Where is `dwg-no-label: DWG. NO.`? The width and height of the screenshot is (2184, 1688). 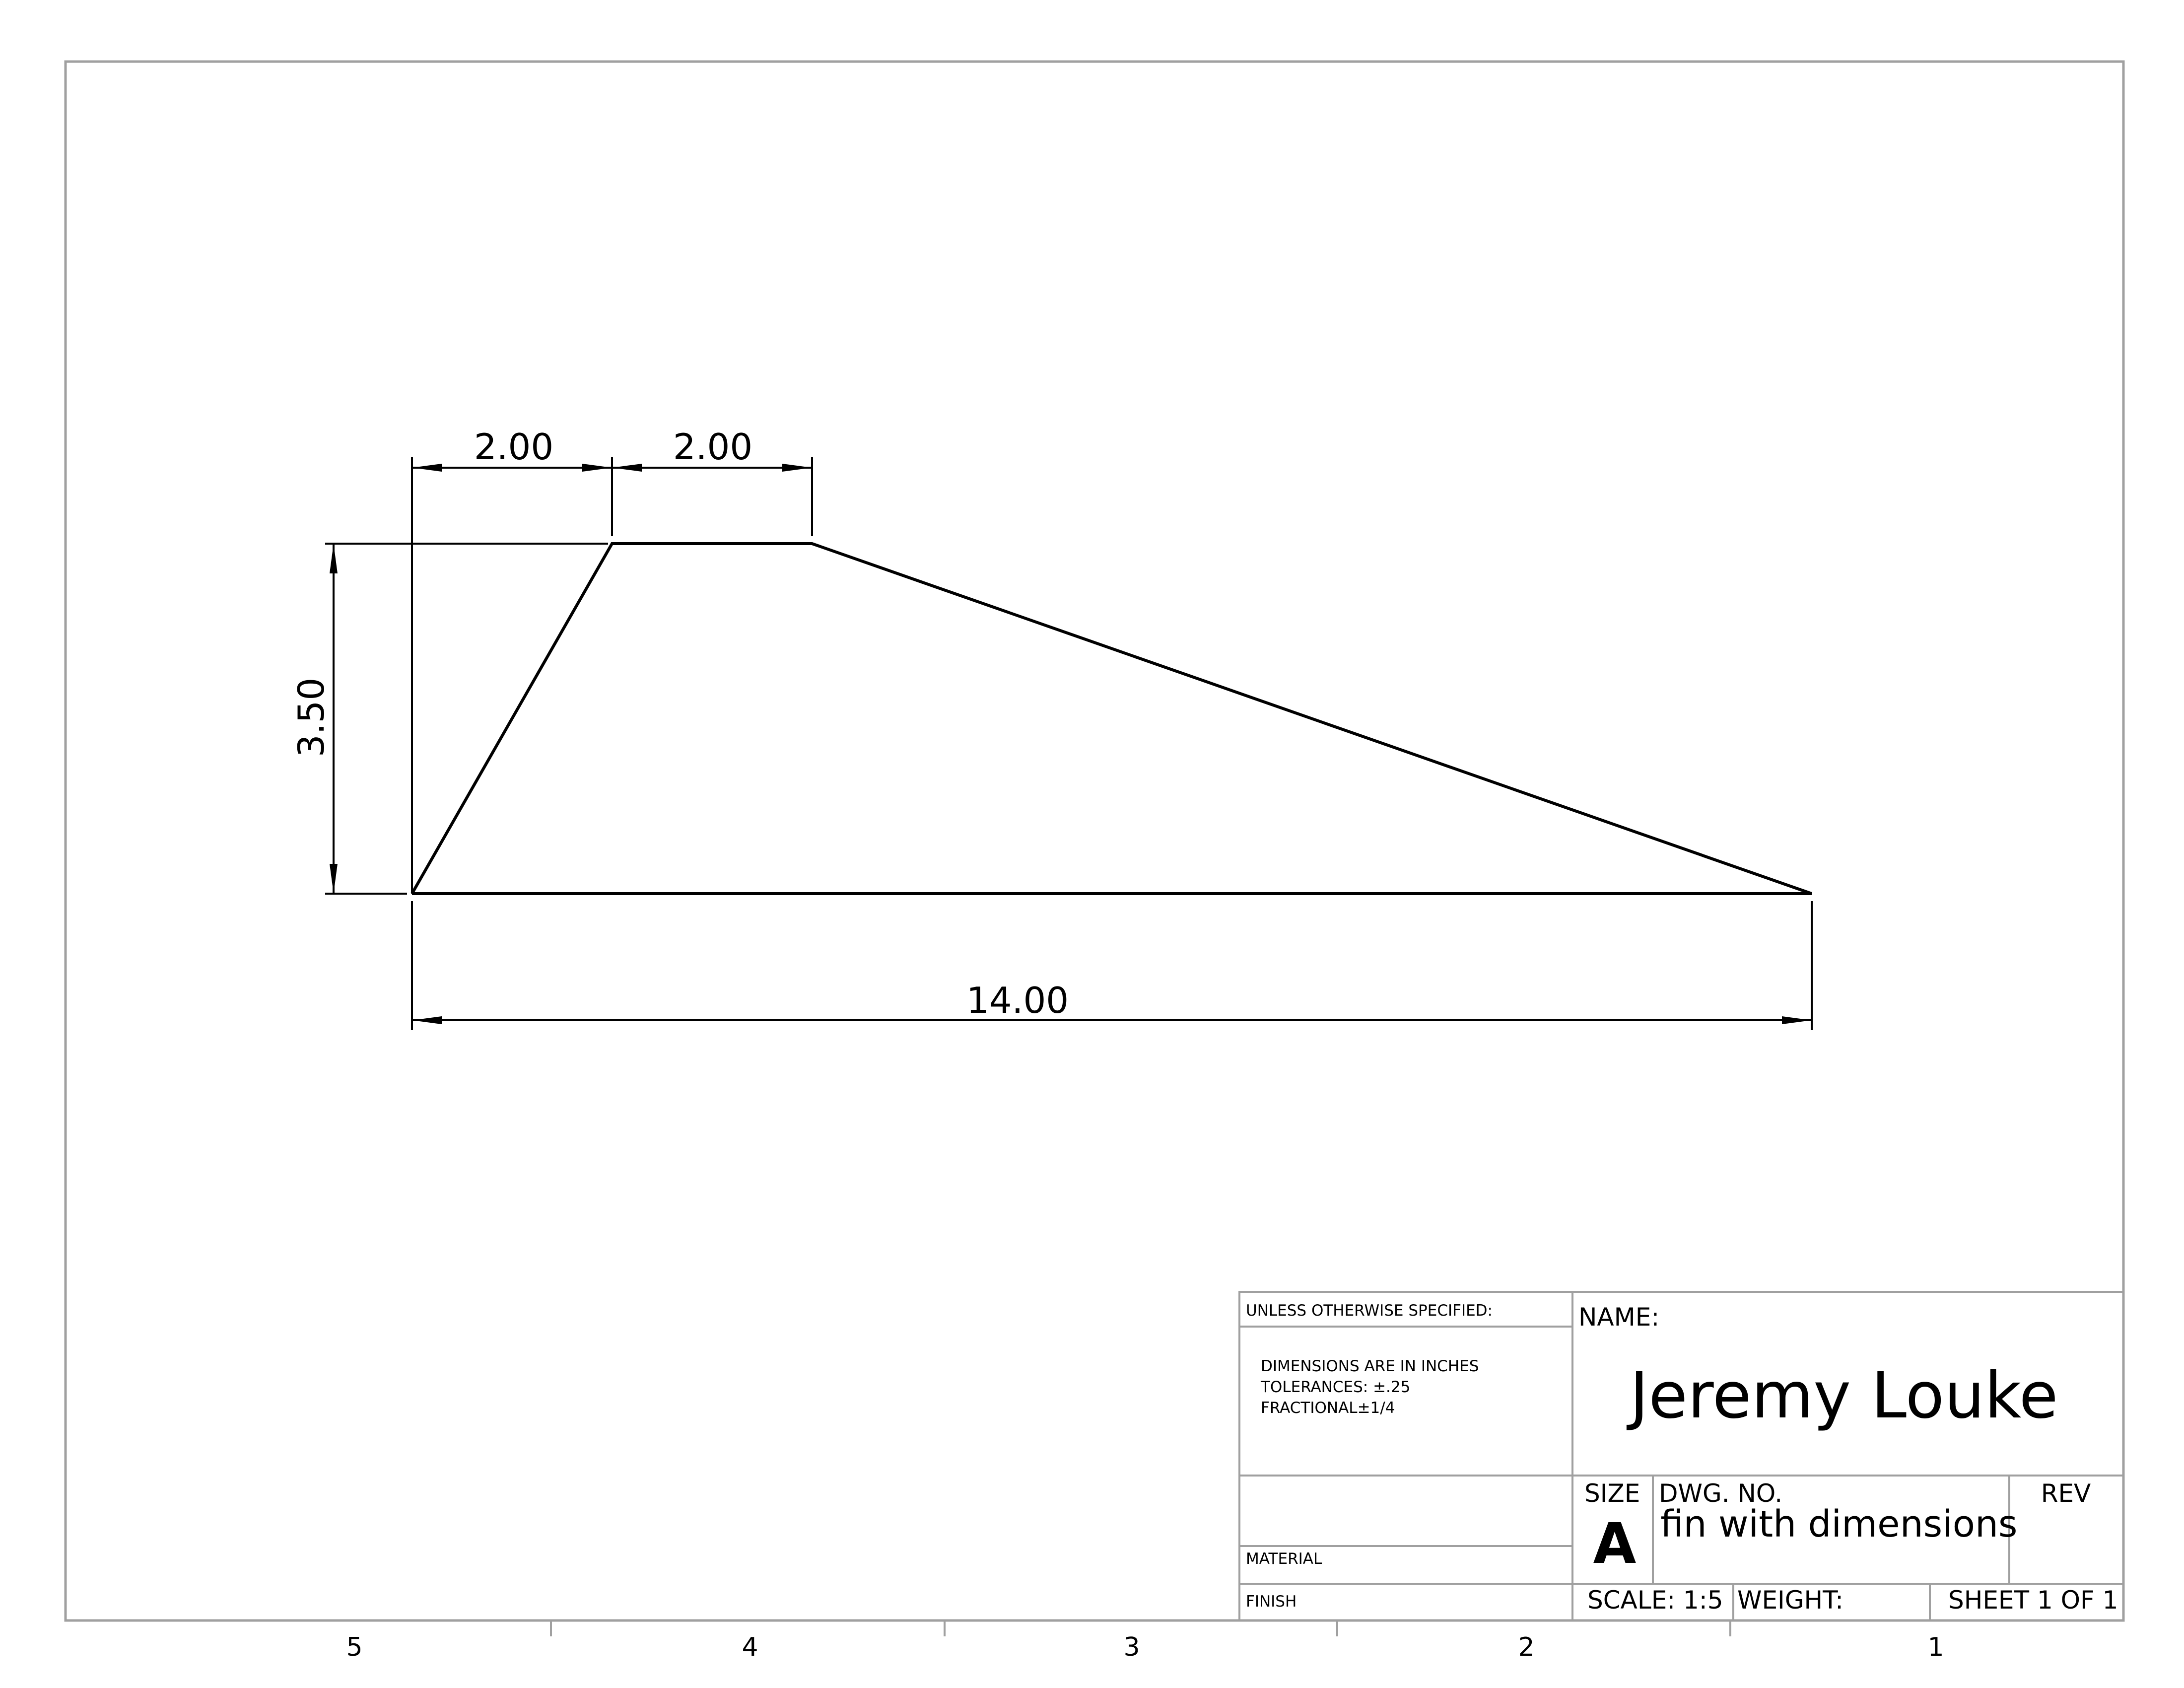
dwg-no-label: DWG. NO. is located at coordinates (1720, 1493).